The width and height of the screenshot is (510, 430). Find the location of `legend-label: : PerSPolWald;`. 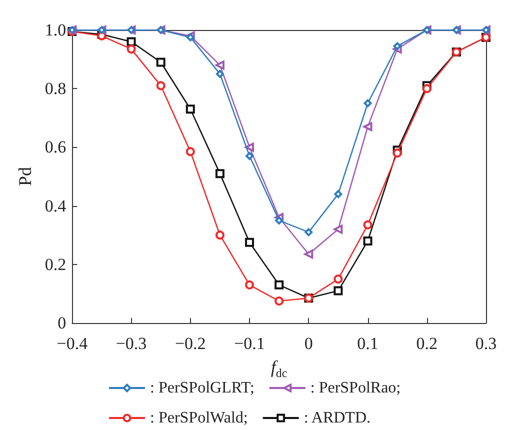

legend-label: : PerSPolWald; is located at coordinates (199, 418).